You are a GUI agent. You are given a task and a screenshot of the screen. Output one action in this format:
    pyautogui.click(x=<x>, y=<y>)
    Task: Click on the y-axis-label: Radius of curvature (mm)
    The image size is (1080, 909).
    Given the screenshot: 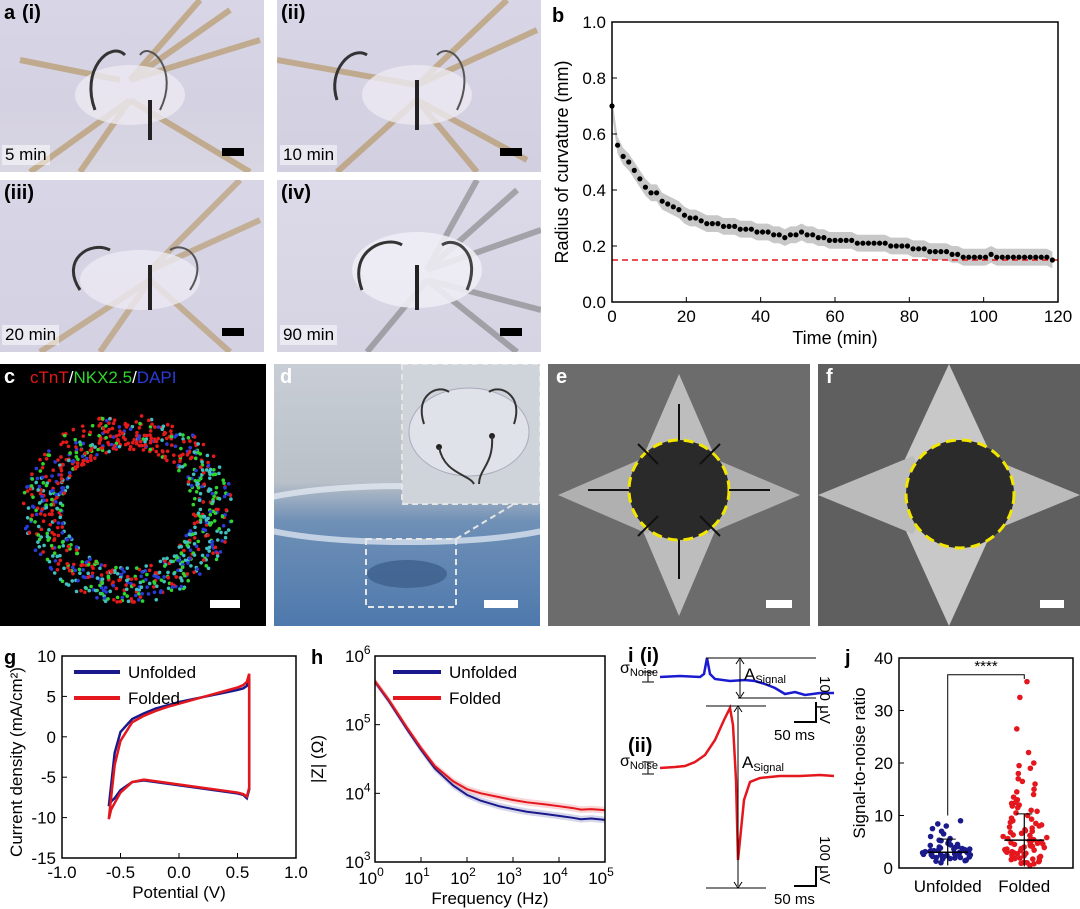 What is the action you would take?
    pyautogui.click(x=562, y=161)
    